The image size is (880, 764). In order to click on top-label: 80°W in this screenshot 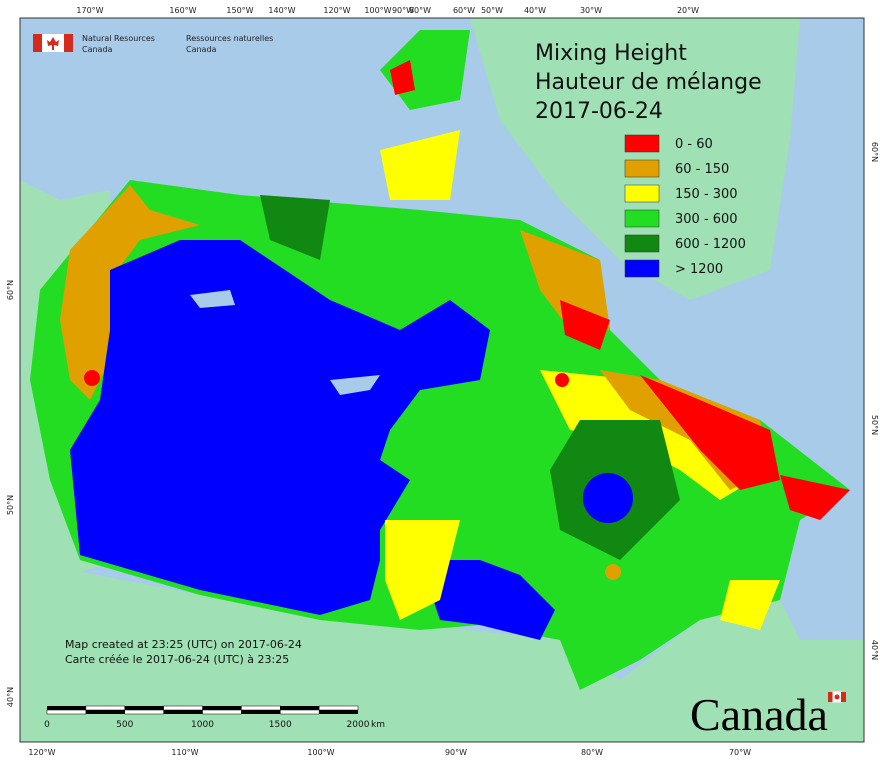, I will do `click(420, 10)`.